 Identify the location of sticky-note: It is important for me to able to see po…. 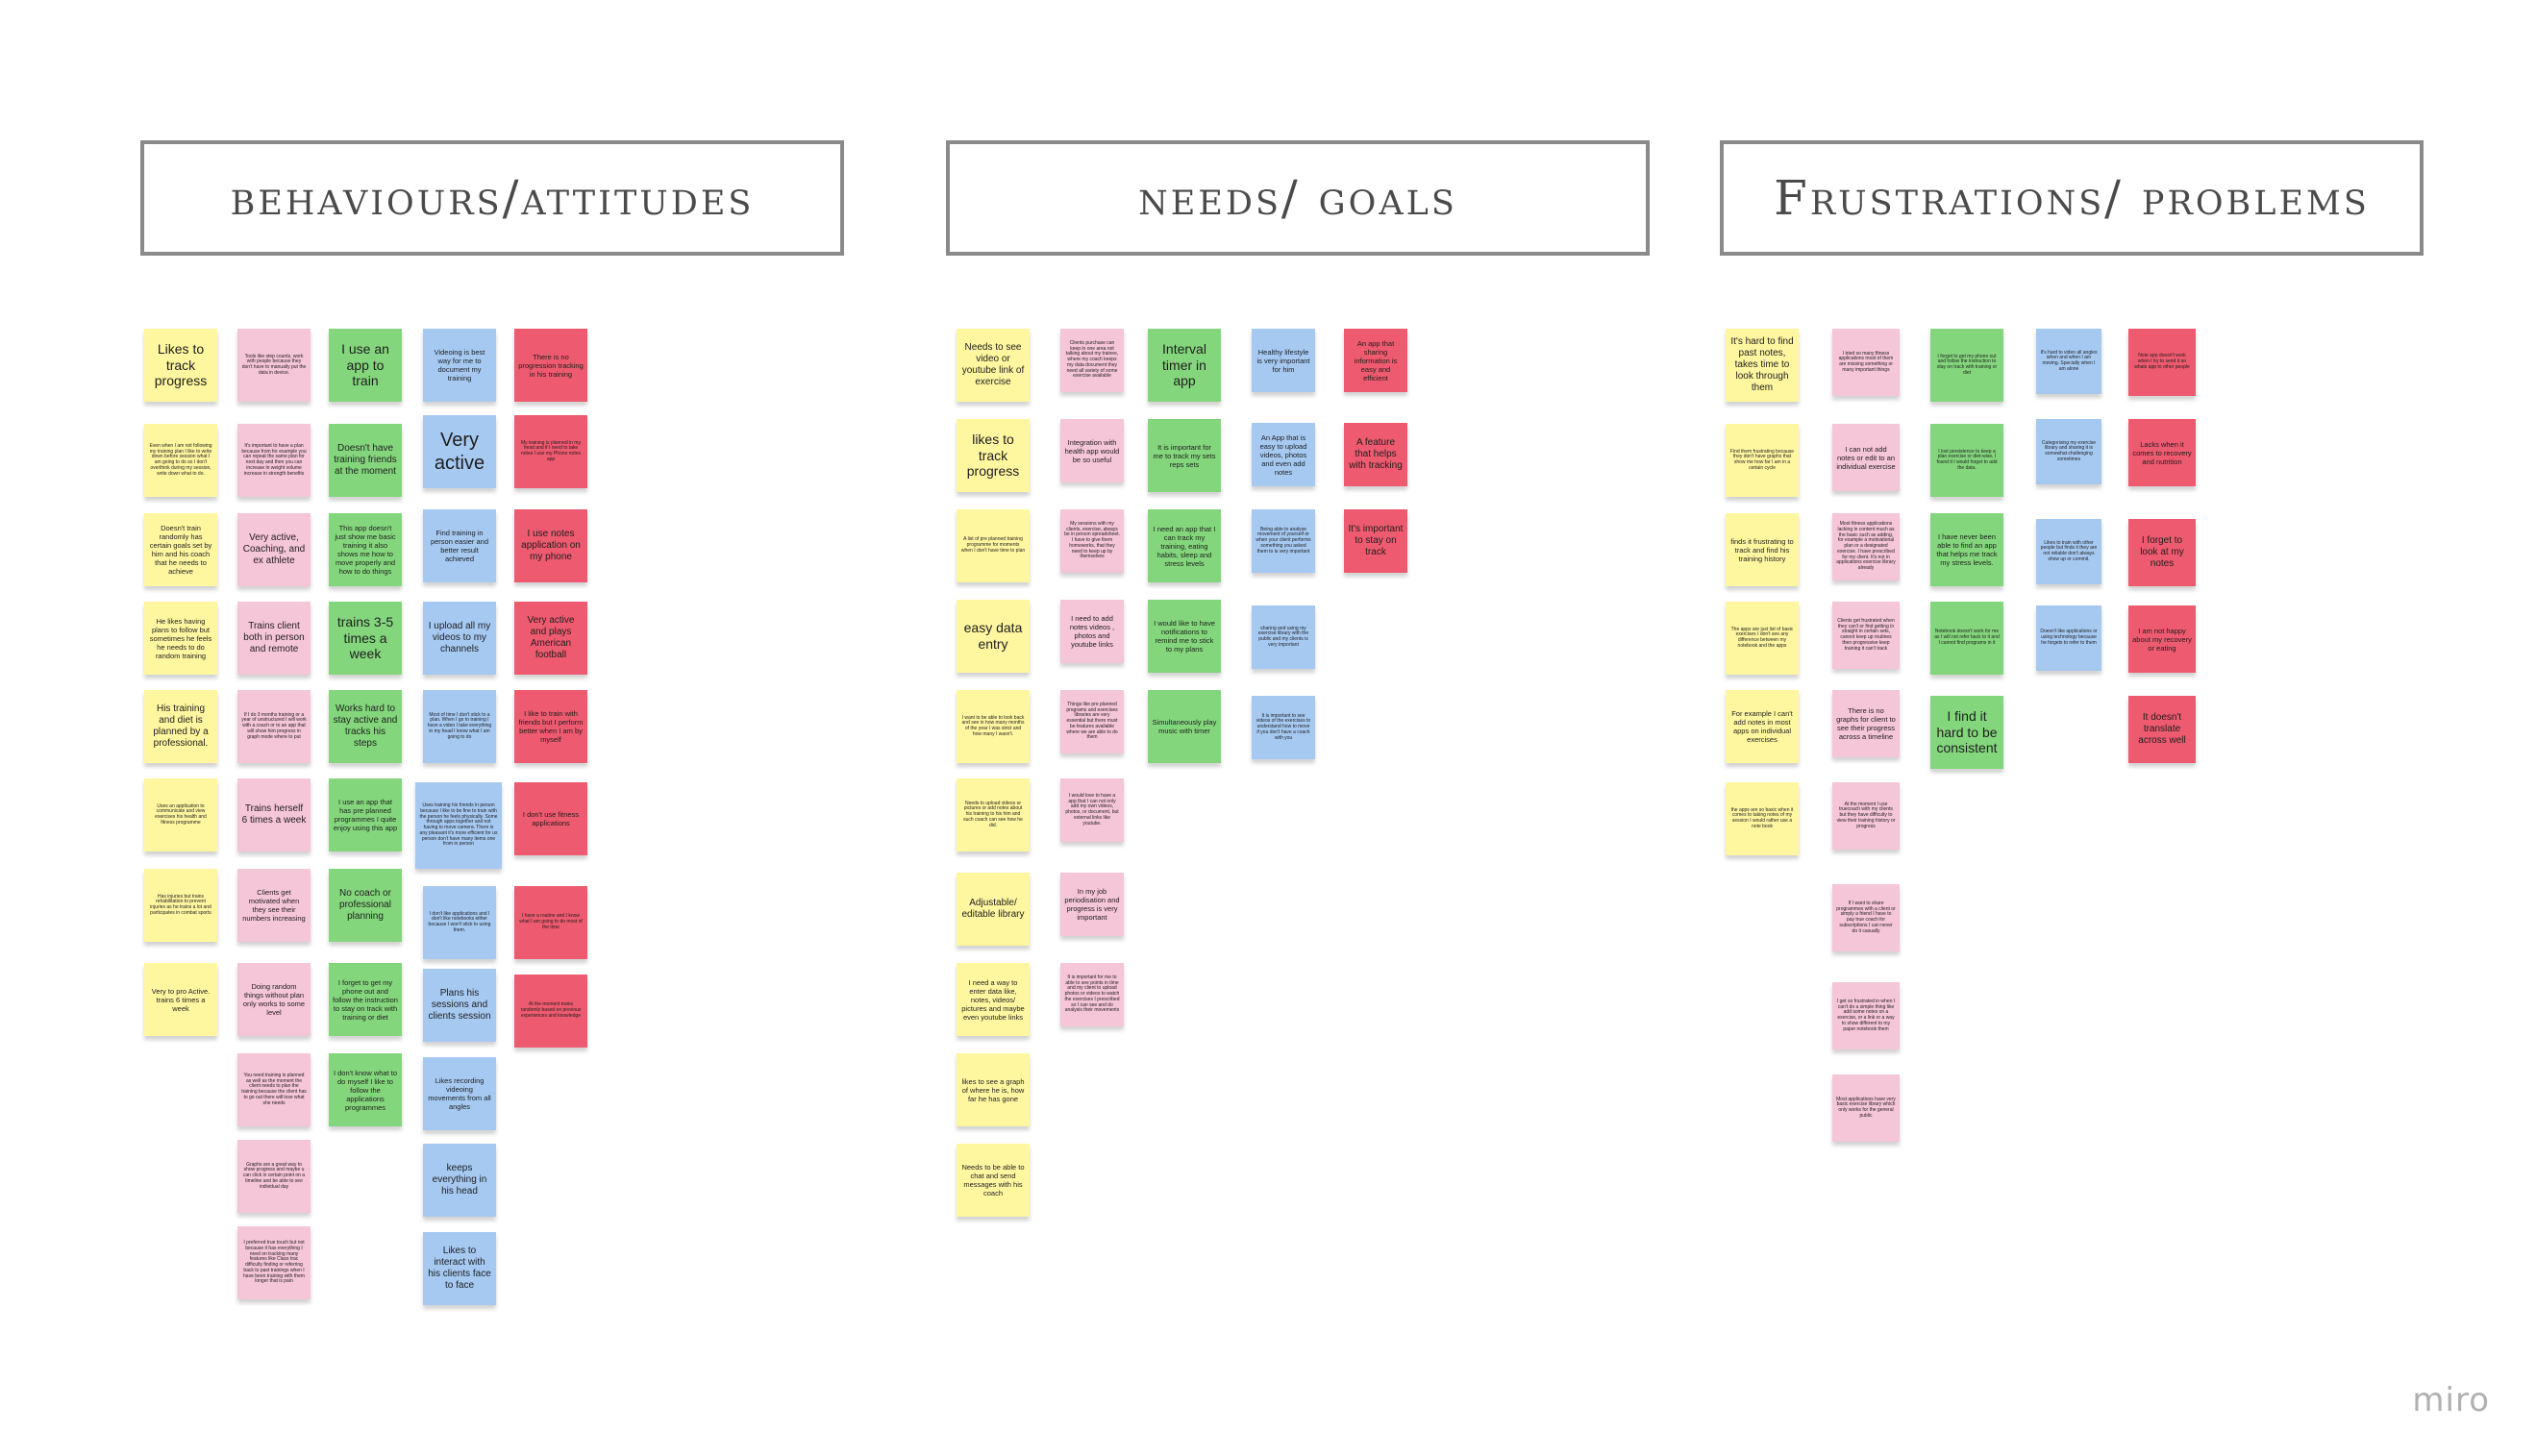
(1092, 994).